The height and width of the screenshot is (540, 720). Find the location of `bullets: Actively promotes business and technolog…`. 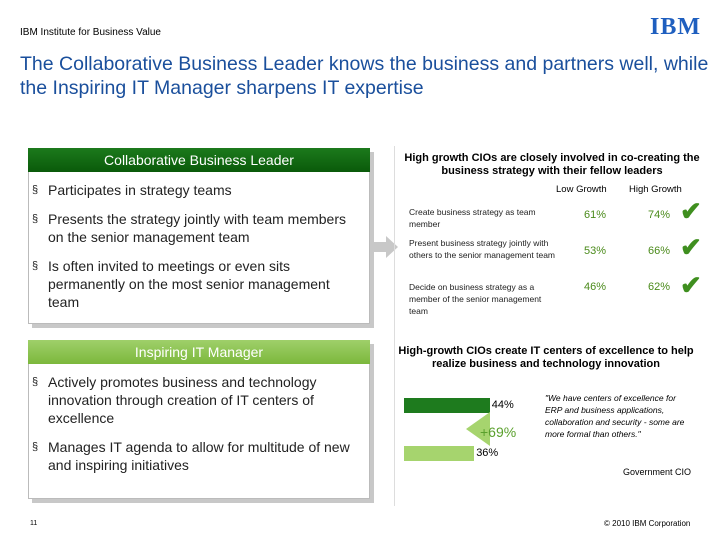

bullets: Actively promotes business and technolog… is located at coordinates (197, 423).